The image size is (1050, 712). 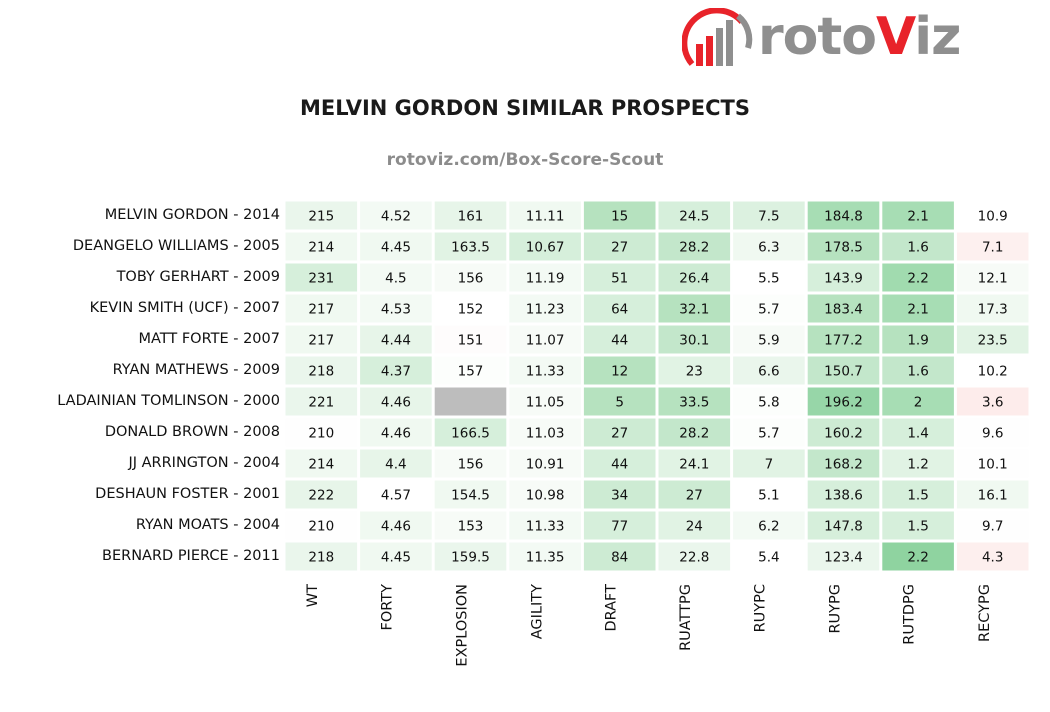 What do you see at coordinates (694, 434) in the screenshot?
I see `cell-value: 28.2` at bounding box center [694, 434].